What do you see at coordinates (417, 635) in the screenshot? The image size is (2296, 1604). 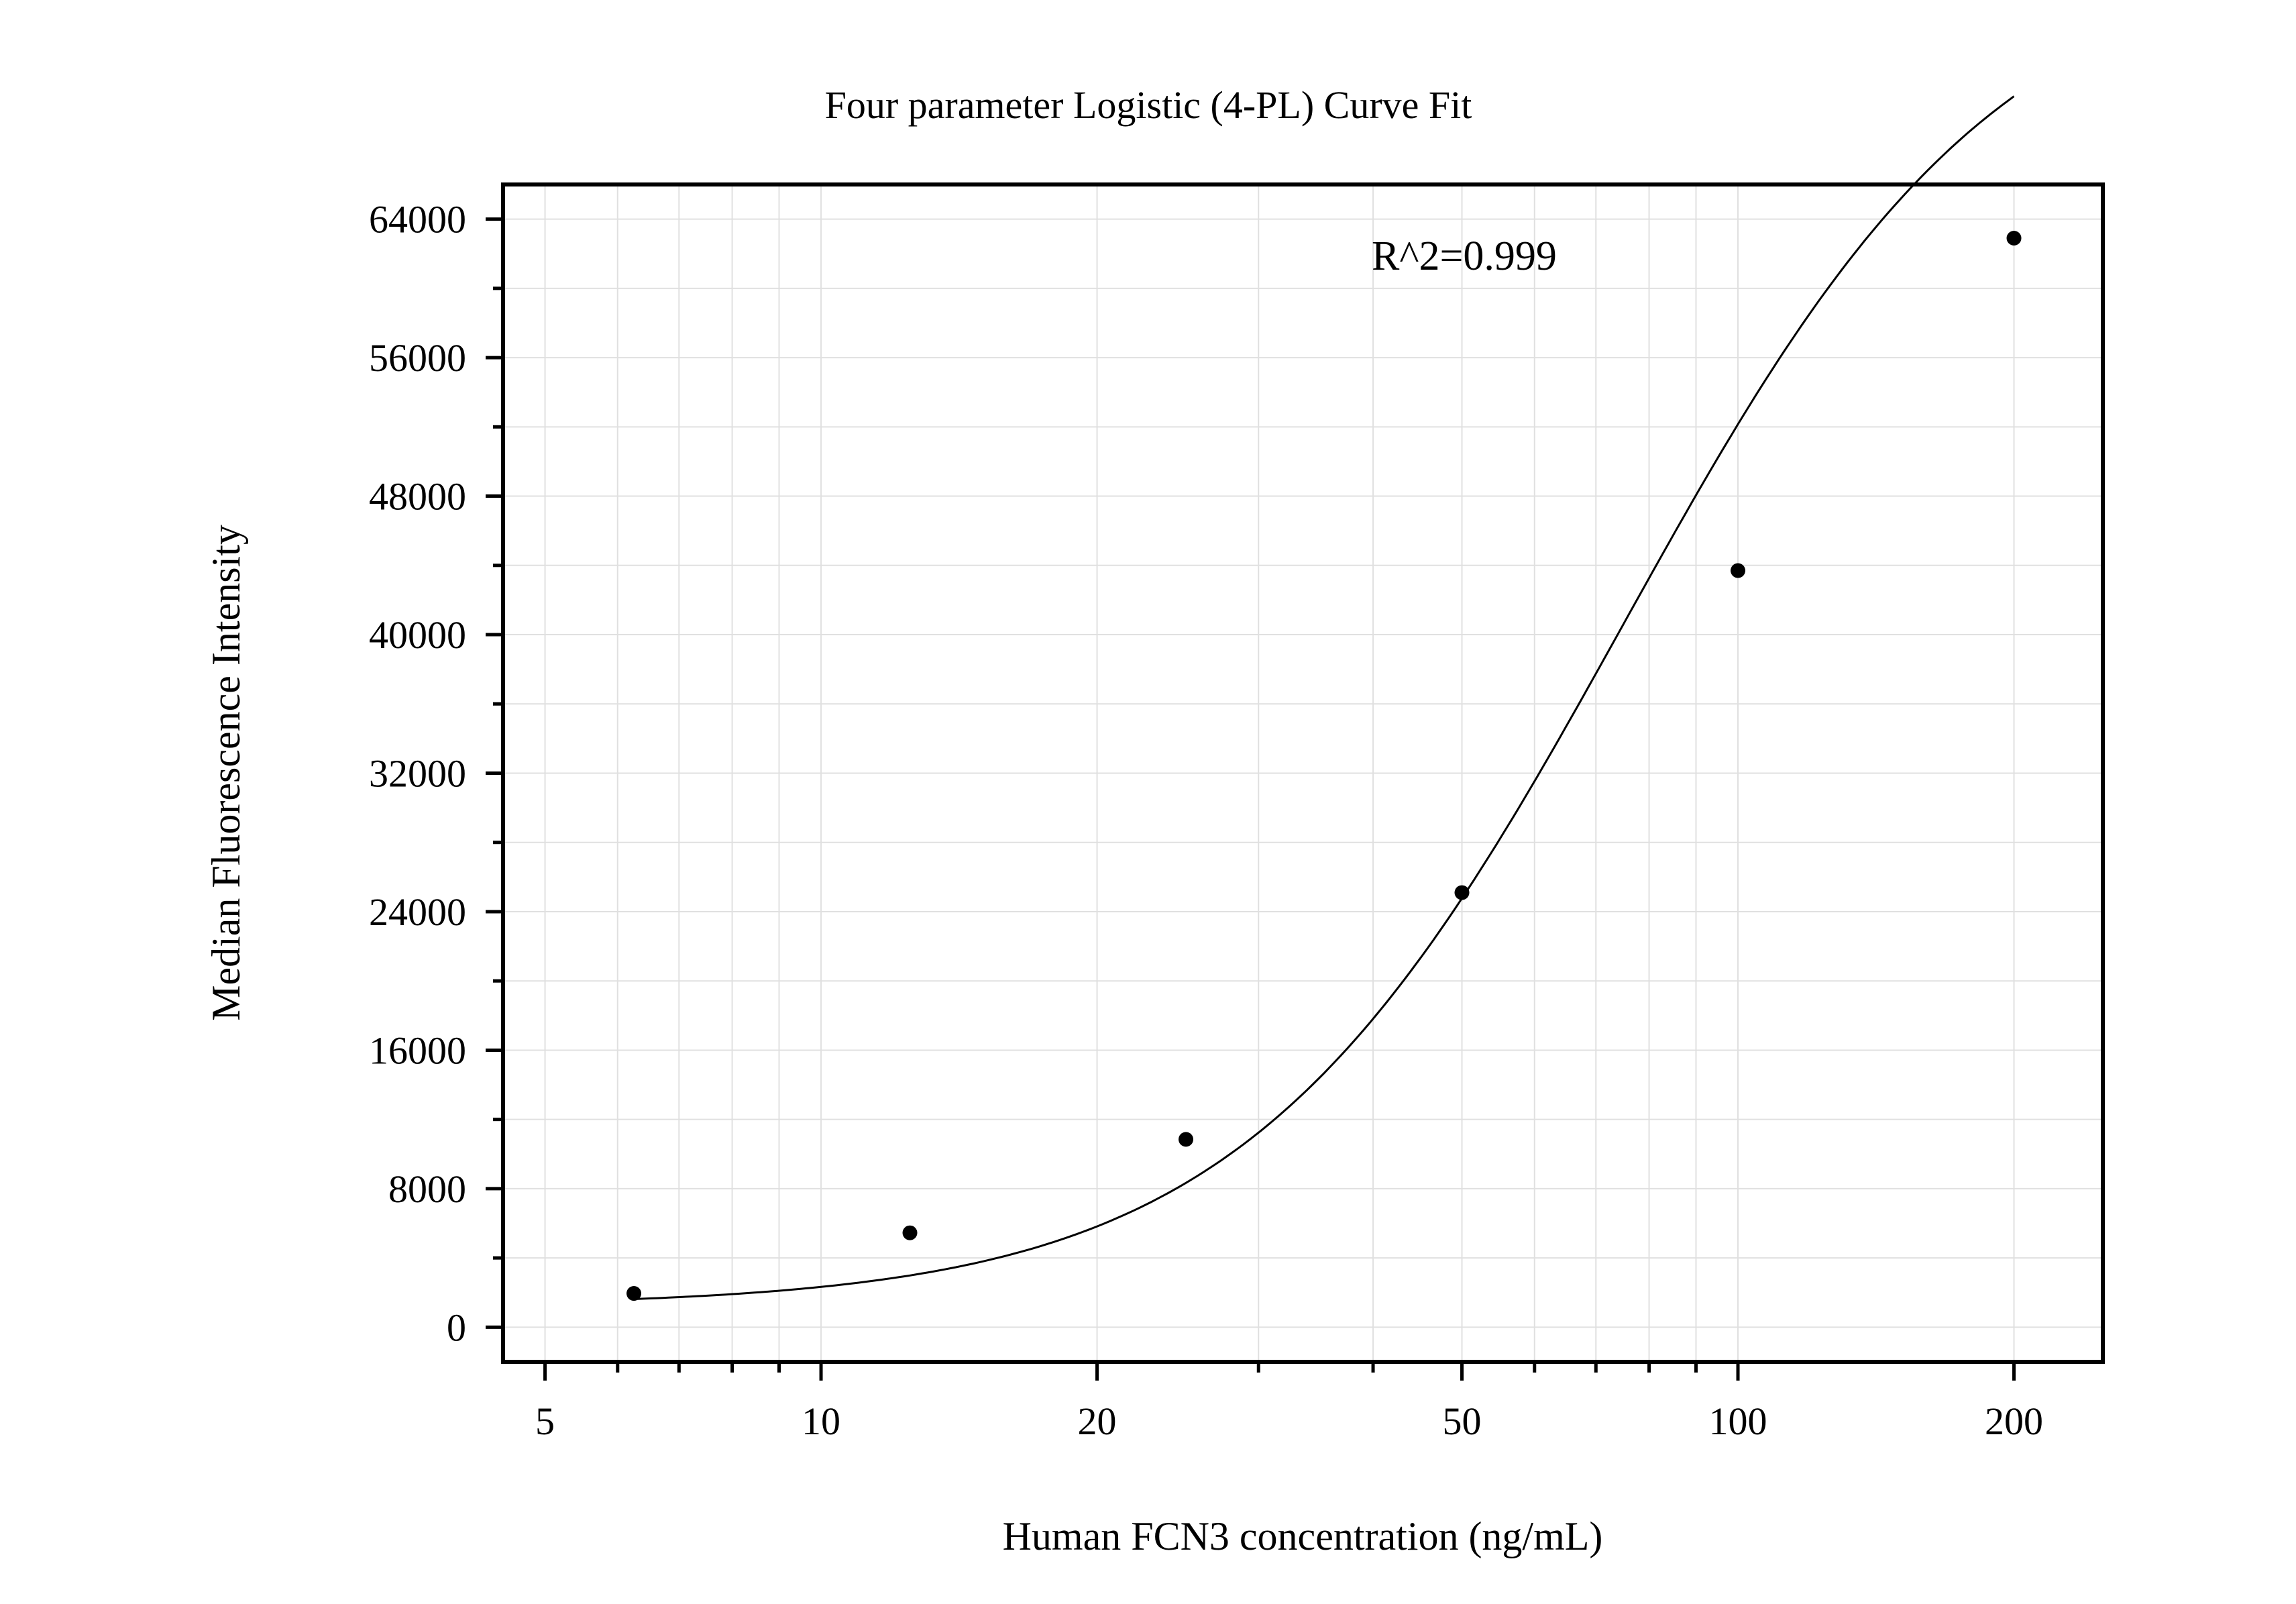 I see `y-tick-label: 40000` at bounding box center [417, 635].